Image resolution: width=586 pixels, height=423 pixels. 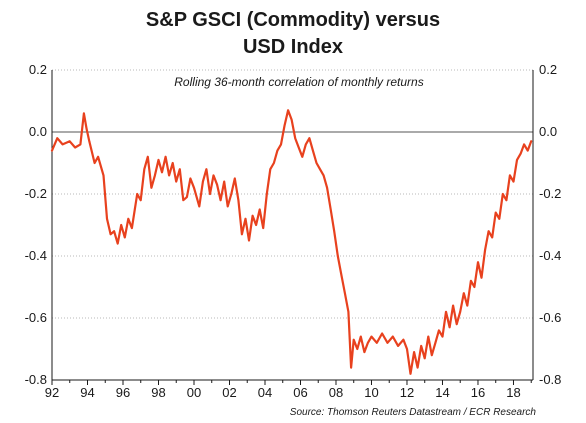 What do you see at coordinates (158, 392) in the screenshot?
I see `x-tick-label: 98` at bounding box center [158, 392].